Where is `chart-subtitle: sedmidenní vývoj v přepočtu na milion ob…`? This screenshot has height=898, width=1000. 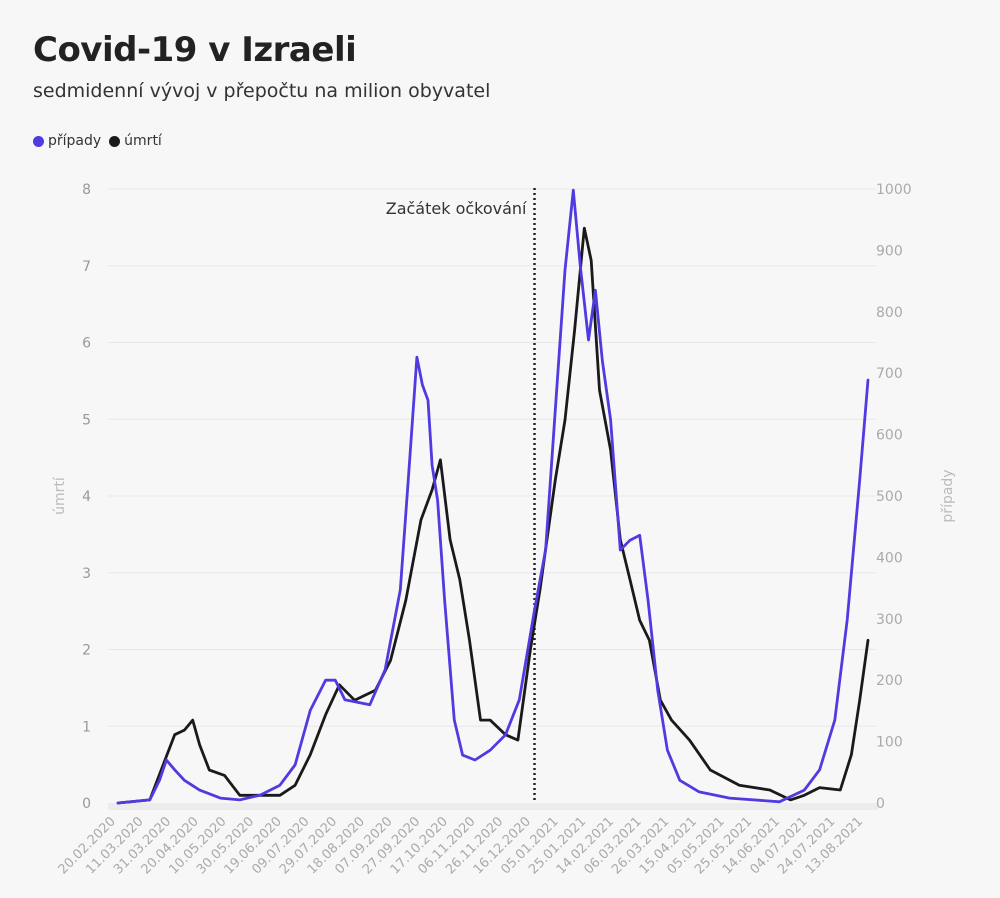
chart-subtitle: sedmidenní vývoj v přepočtu na milion ob… is located at coordinates (262, 91).